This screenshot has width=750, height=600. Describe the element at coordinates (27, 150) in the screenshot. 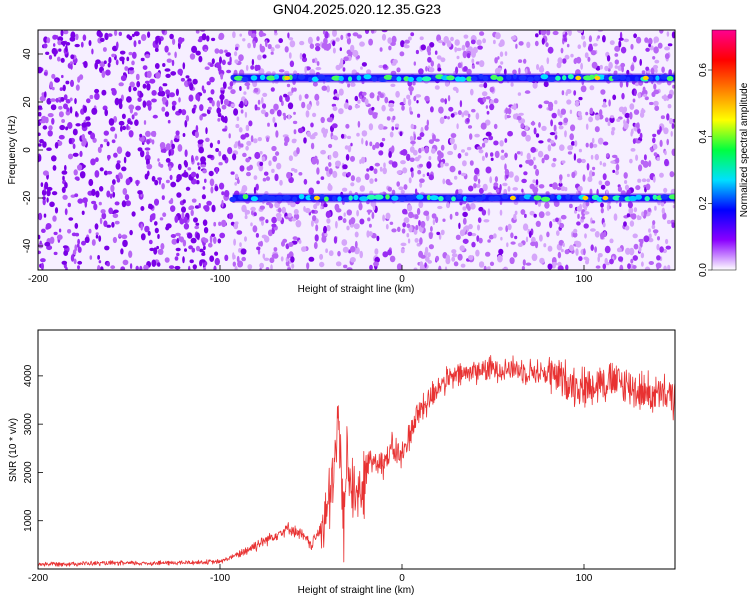

I see `y-tick-label: 0` at that location.